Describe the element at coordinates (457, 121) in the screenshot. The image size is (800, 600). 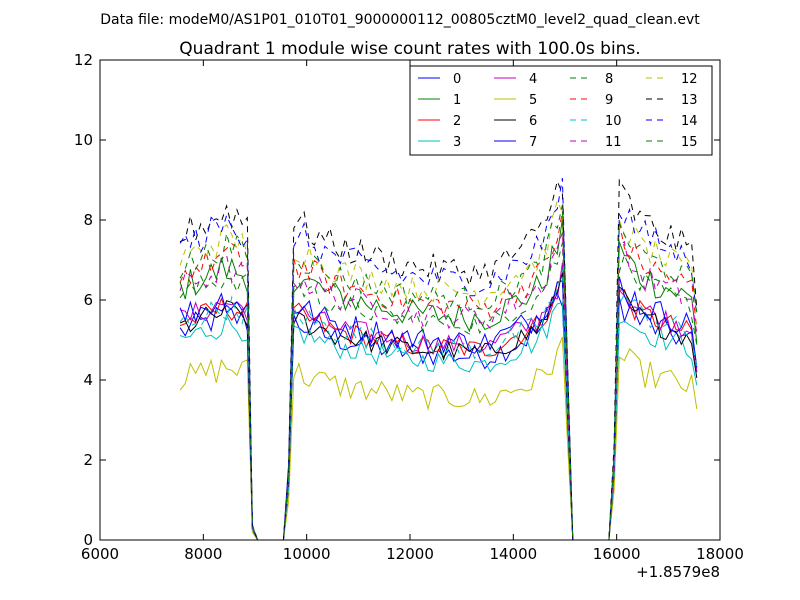
I see `legend-label-2: 2` at that location.